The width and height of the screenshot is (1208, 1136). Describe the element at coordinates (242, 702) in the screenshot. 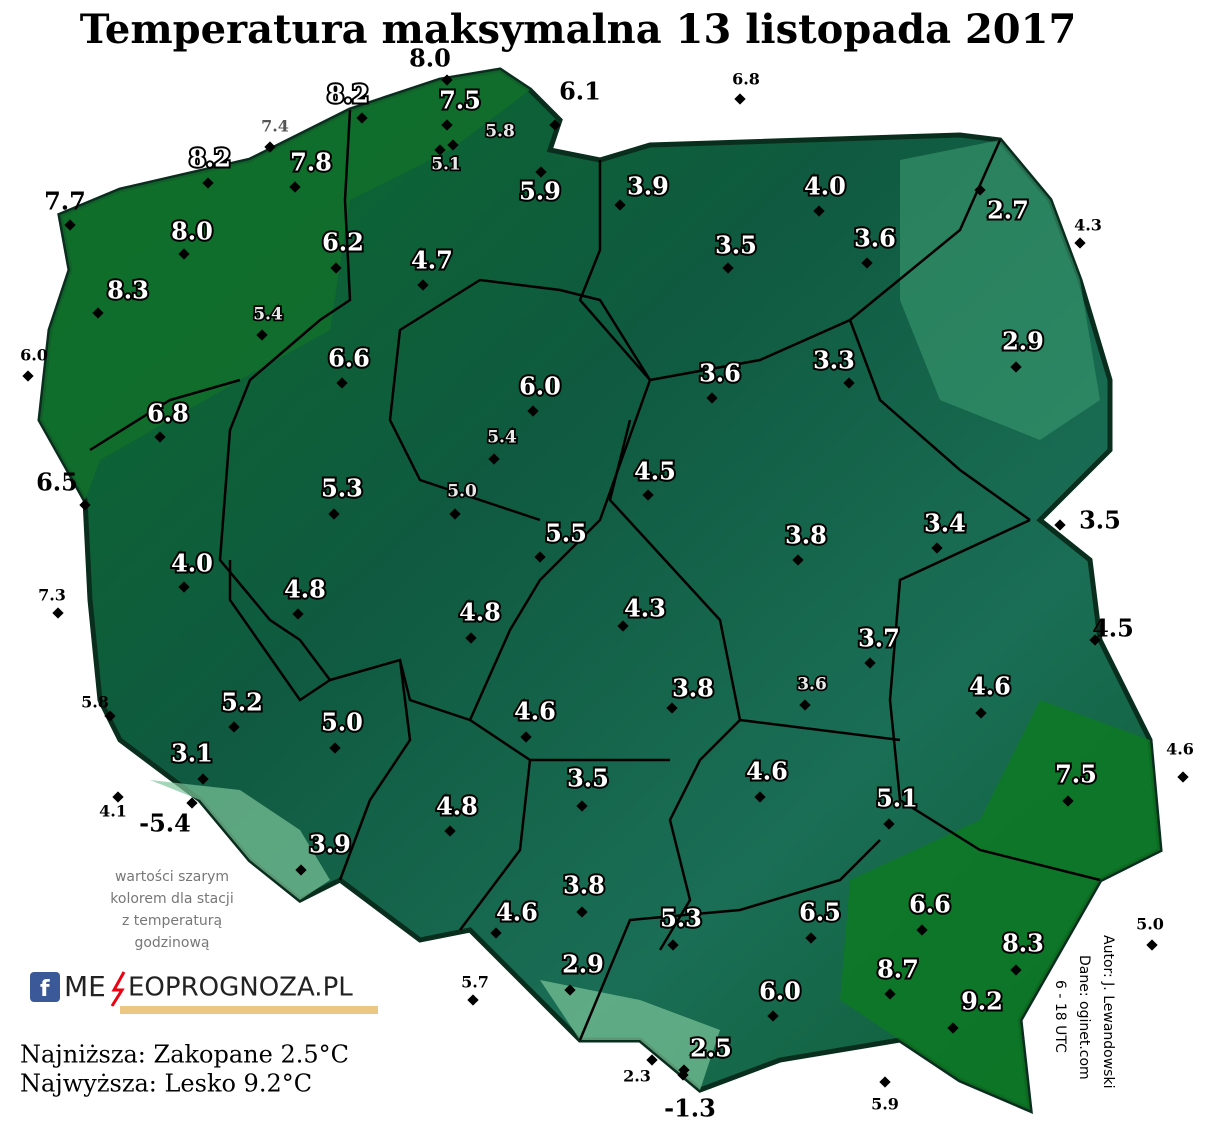

I see `station-value: 5.2` at that location.